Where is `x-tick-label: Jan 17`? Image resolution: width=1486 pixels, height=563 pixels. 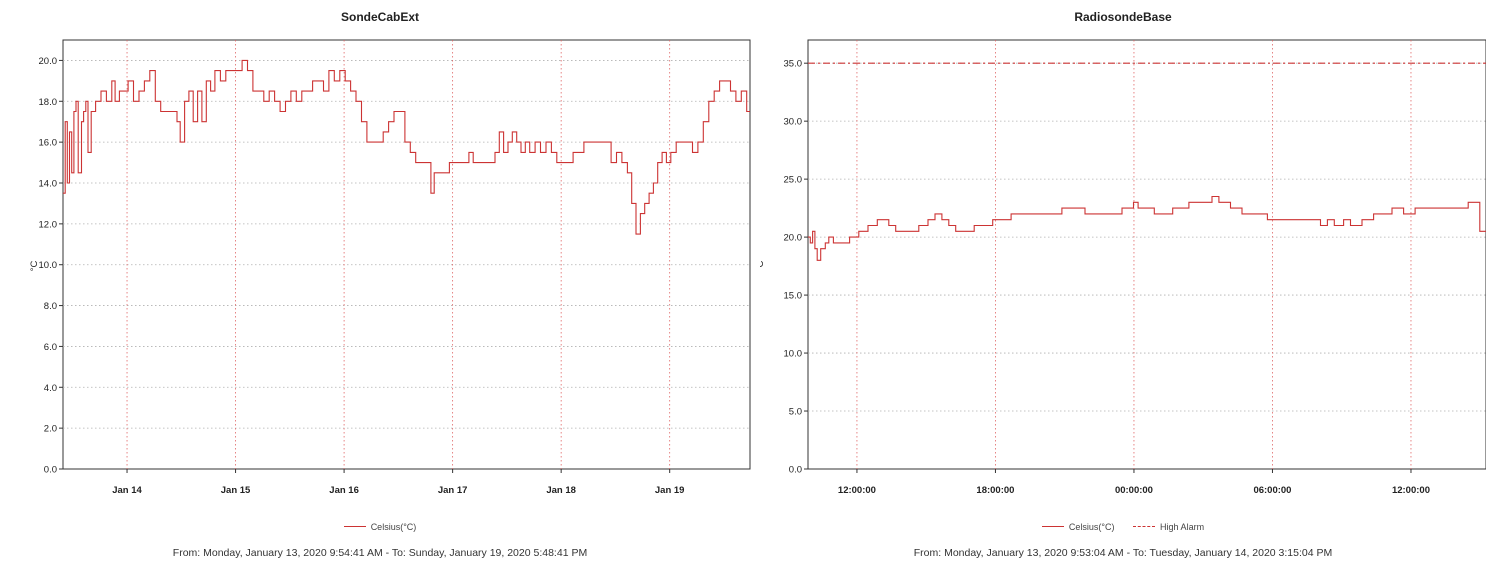 x-tick-label: Jan 17 is located at coordinates (453, 490).